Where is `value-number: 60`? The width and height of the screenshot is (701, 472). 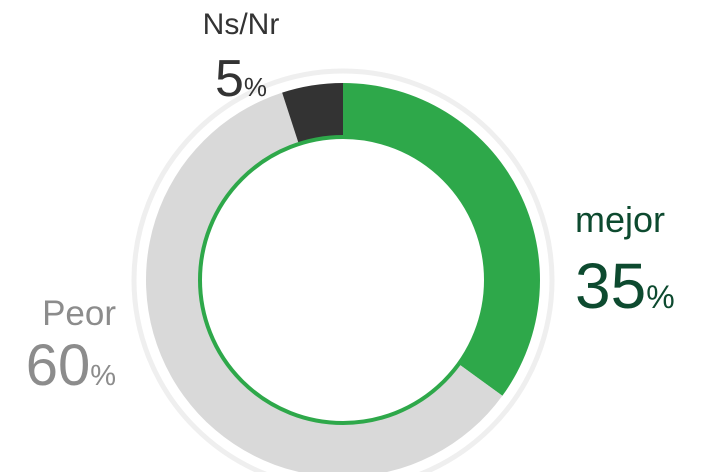
value-number: 60 is located at coordinates (58, 365).